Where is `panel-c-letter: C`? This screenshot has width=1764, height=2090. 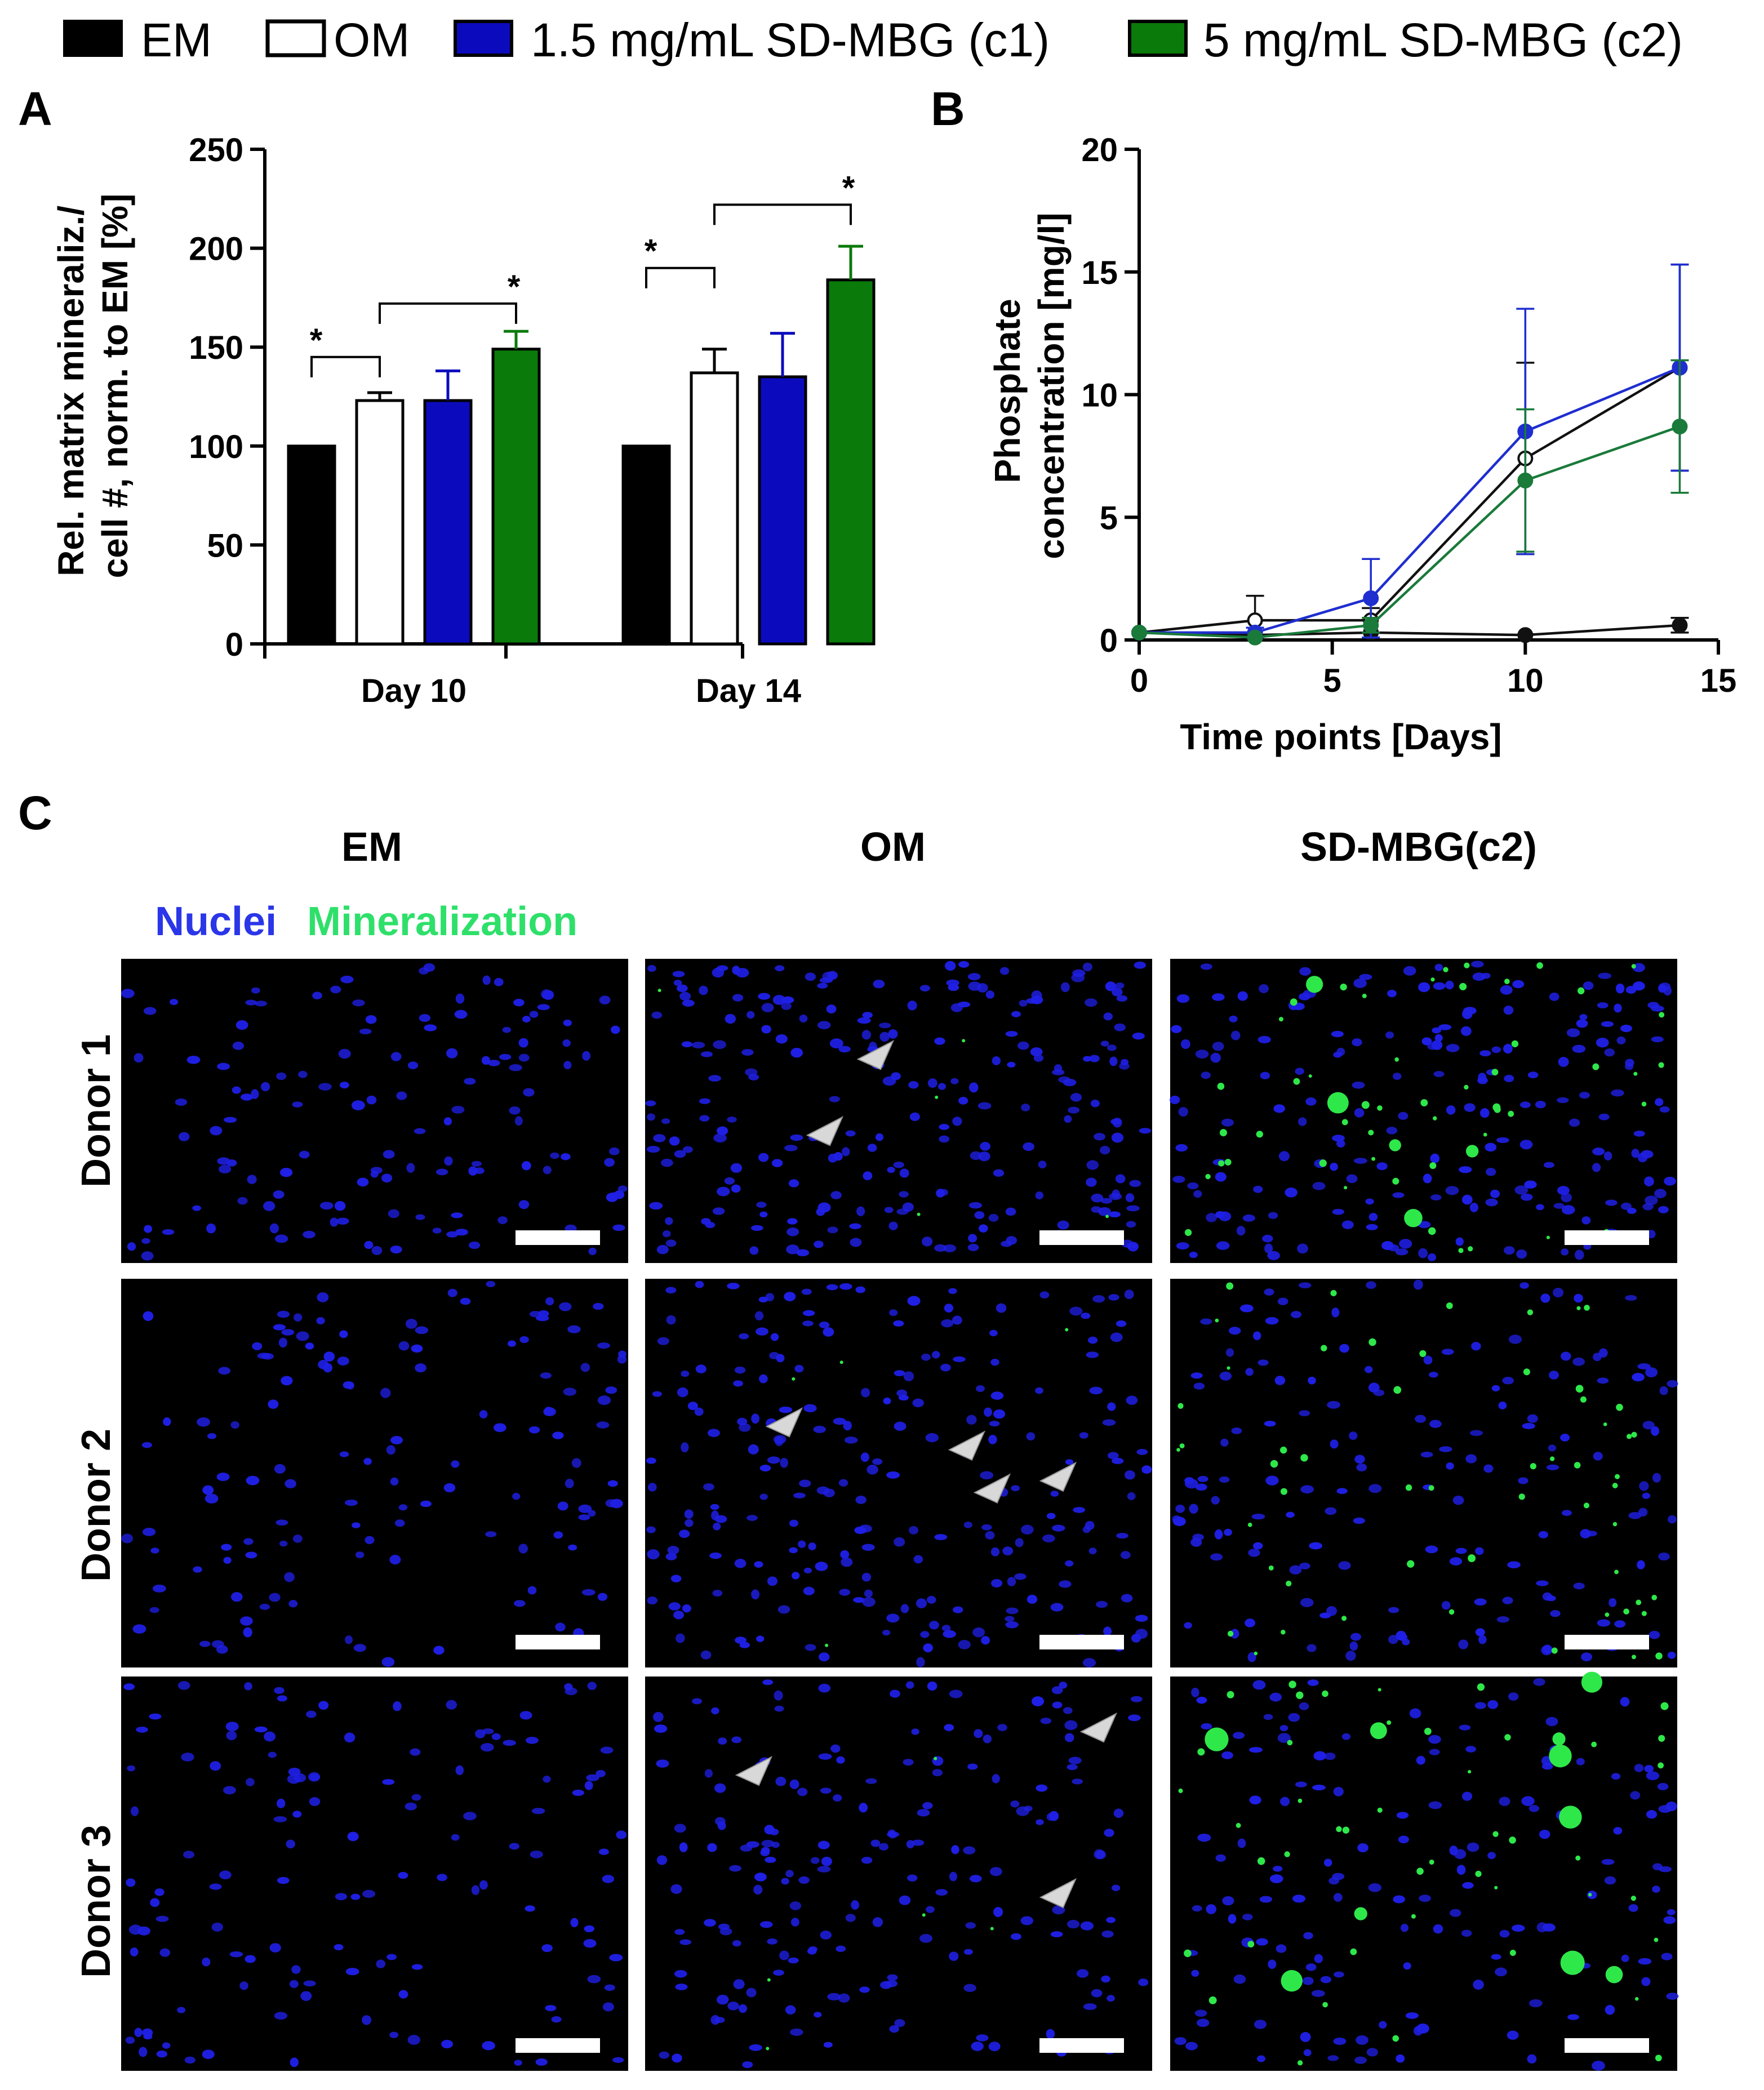
panel-c-letter: C is located at coordinates (35, 813).